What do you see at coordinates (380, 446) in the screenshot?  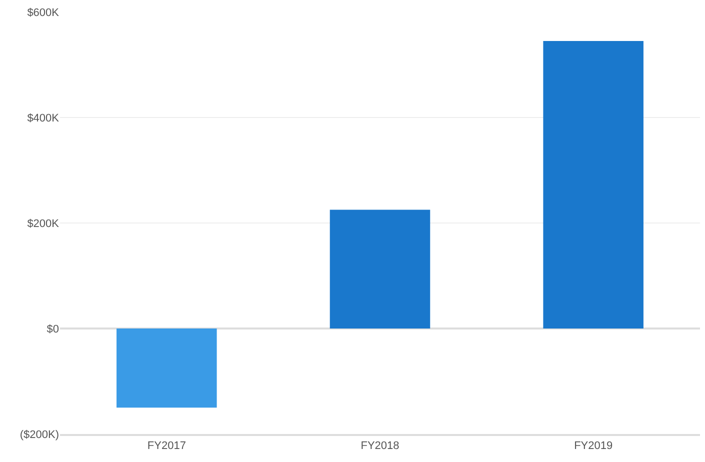 I see `x-tick-label: FY2018` at bounding box center [380, 446].